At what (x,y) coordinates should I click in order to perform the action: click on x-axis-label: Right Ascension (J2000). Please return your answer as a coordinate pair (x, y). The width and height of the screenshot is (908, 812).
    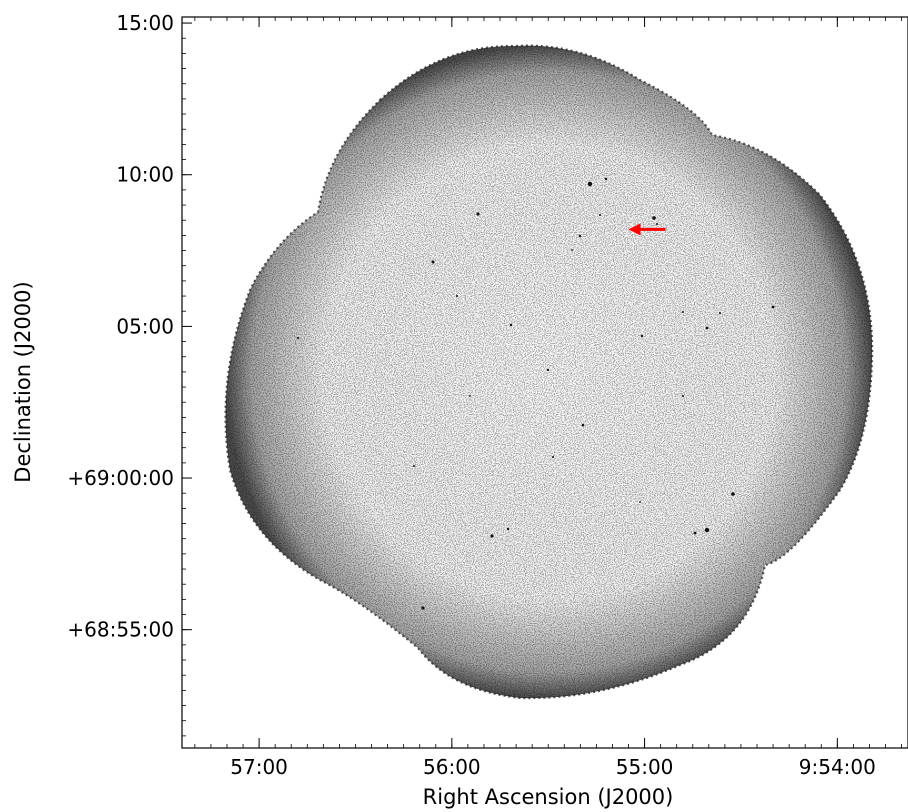
    Looking at the image, I should click on (548, 797).